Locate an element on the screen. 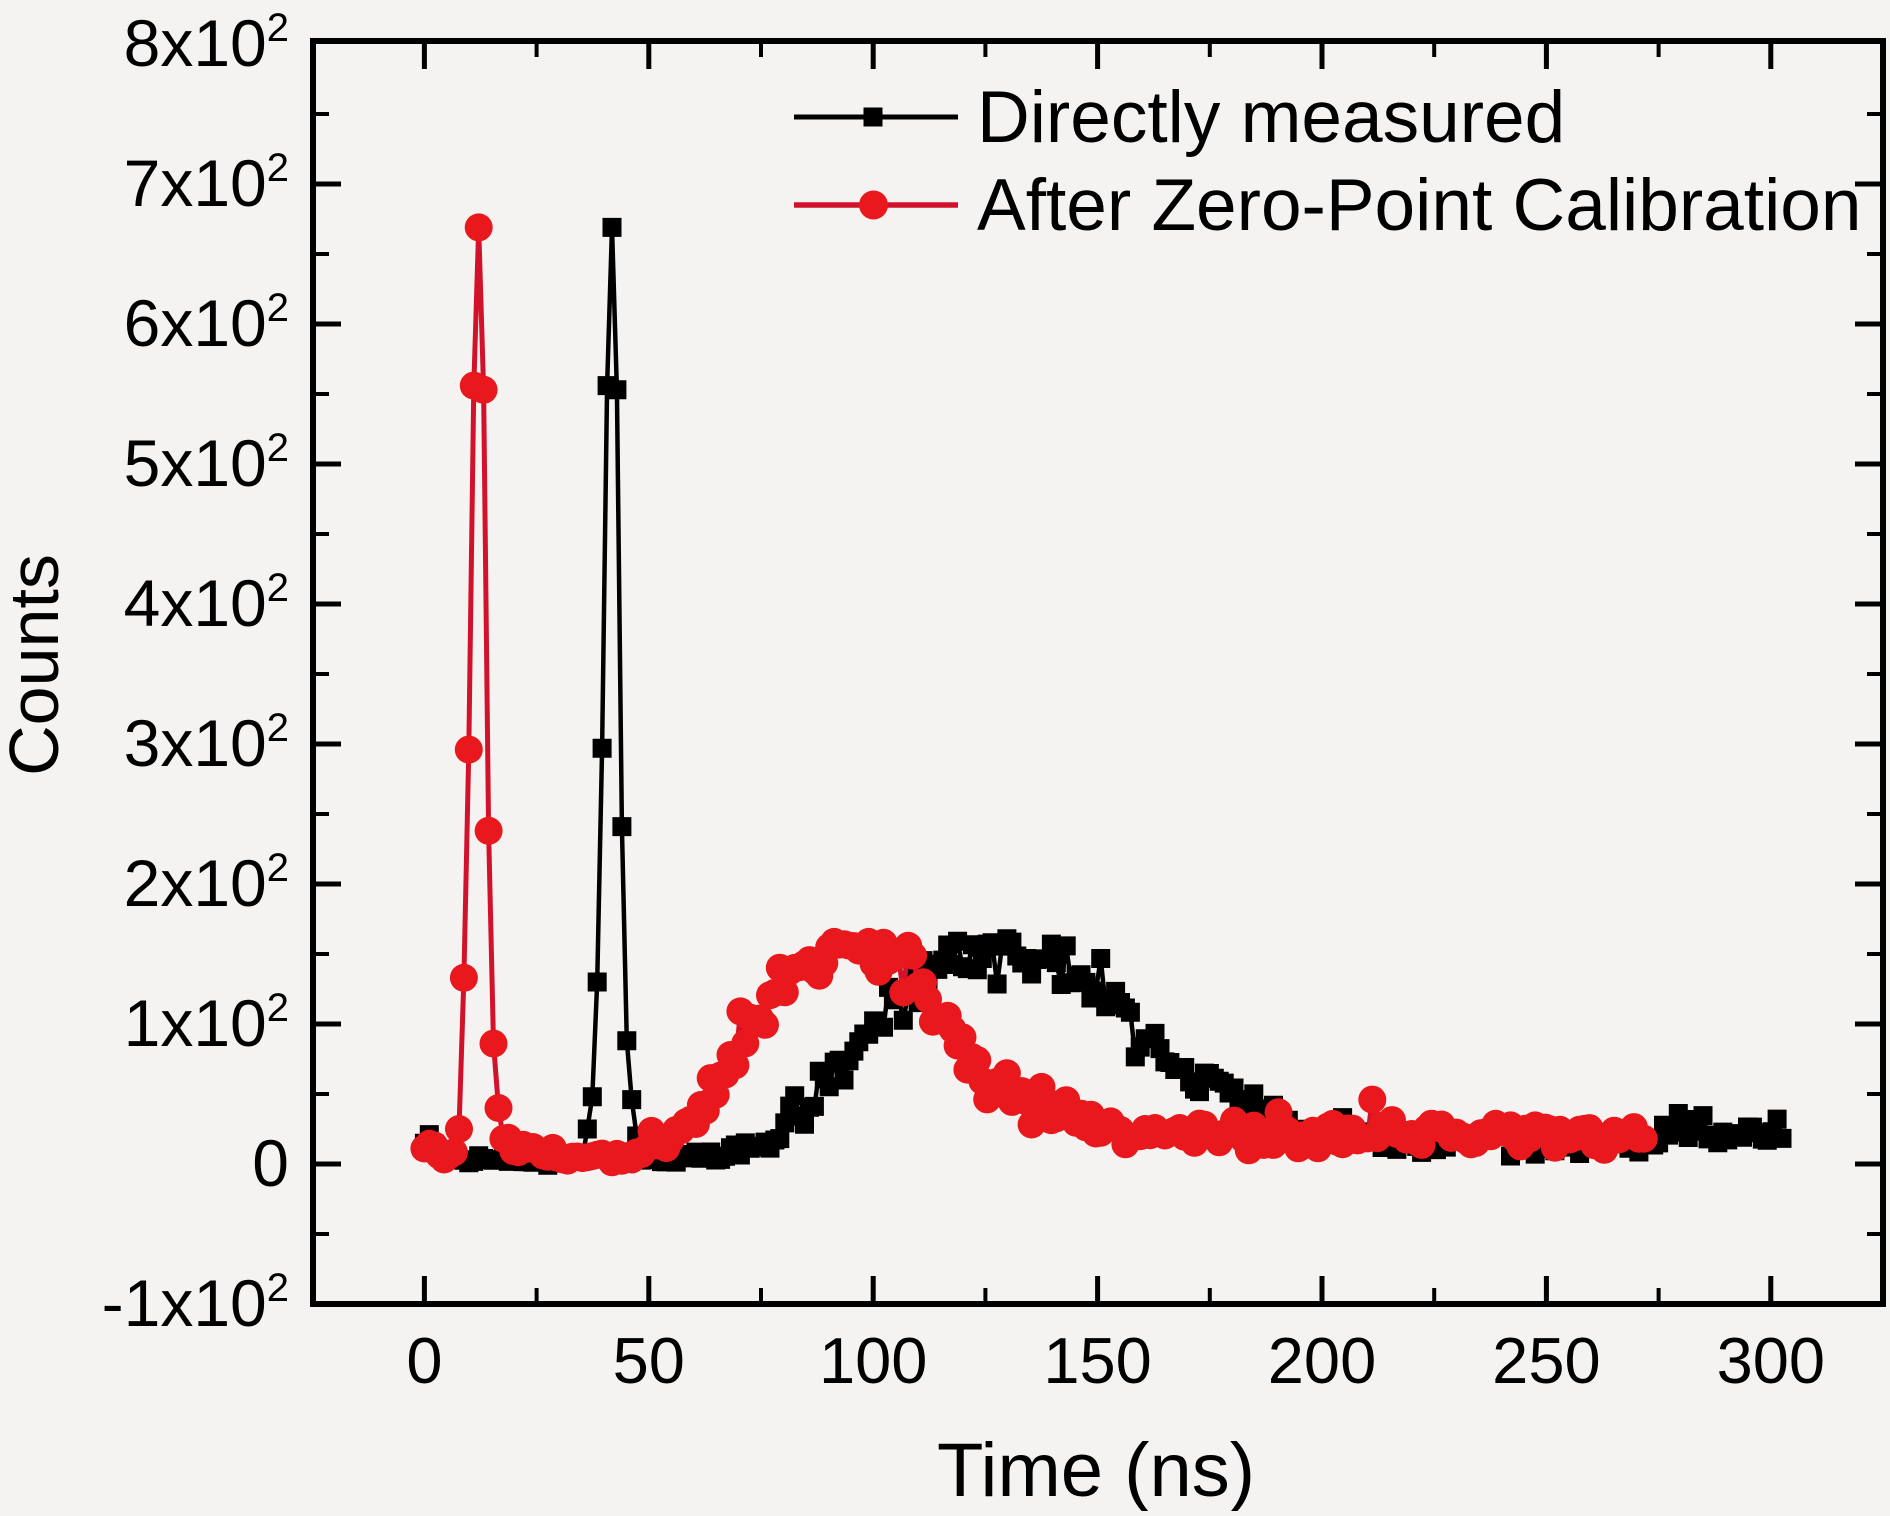 Image resolution: width=1890 pixels, height=1516 pixels. svg-text: 5x102 is located at coordinates (206, 463).